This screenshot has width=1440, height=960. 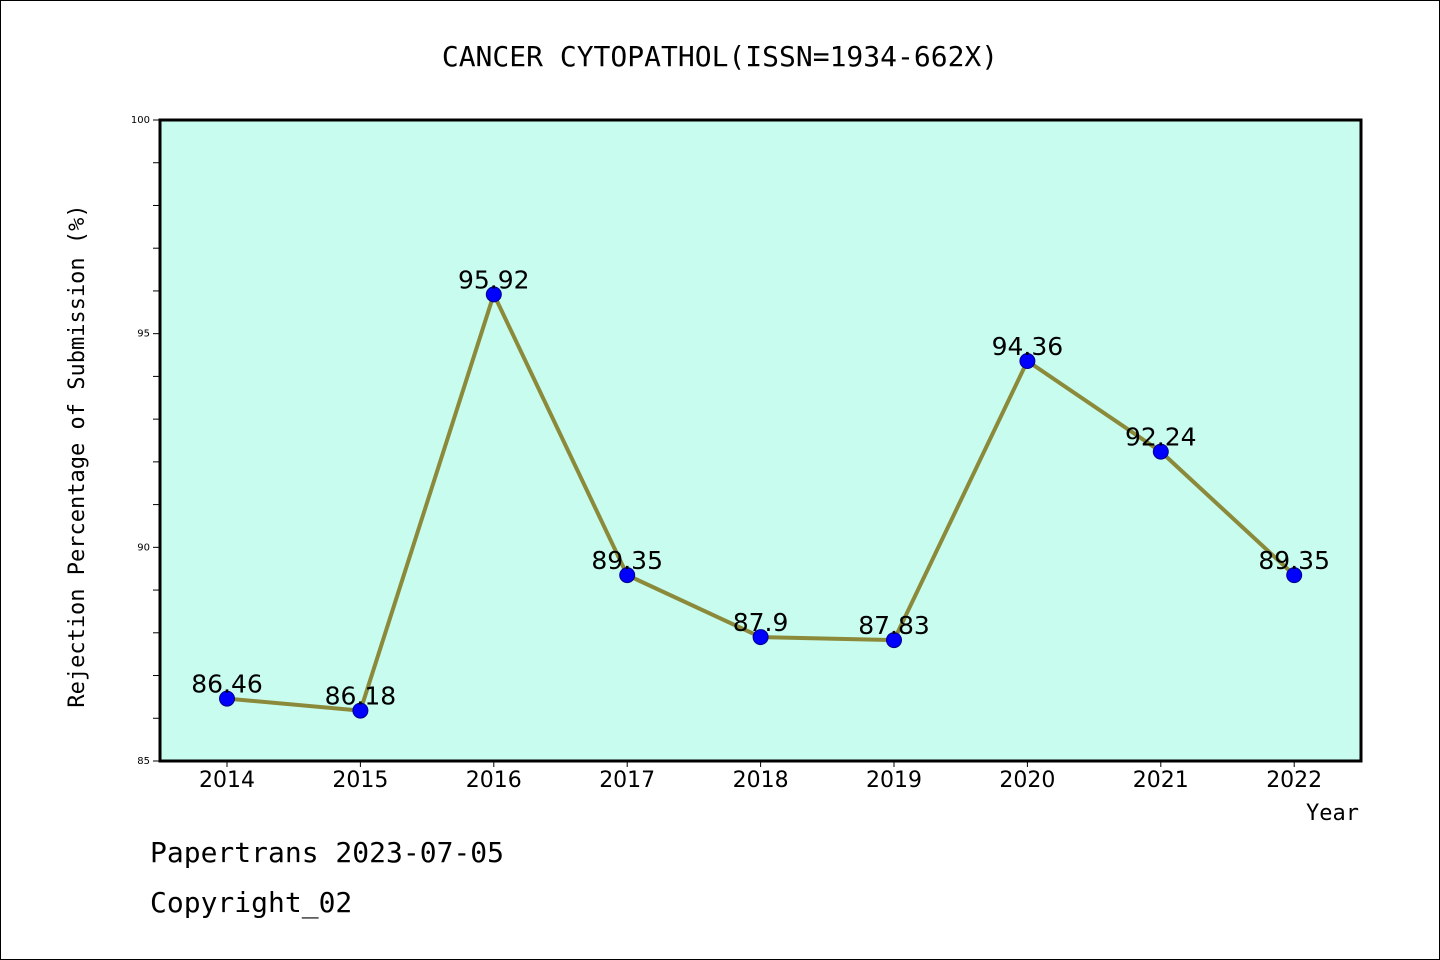 What do you see at coordinates (360, 780) in the screenshot?
I see `x-tick-label: 2015` at bounding box center [360, 780].